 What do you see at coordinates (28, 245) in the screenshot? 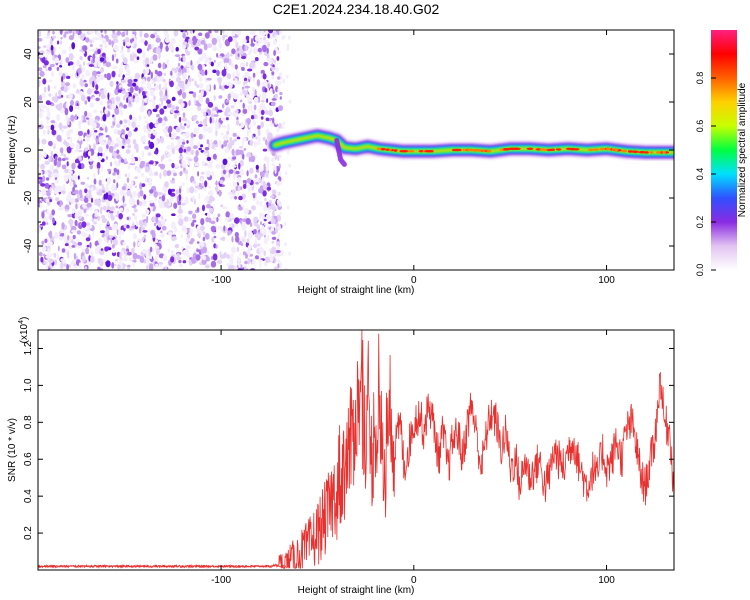
I see `y-tick-label: -40` at bounding box center [28, 245].